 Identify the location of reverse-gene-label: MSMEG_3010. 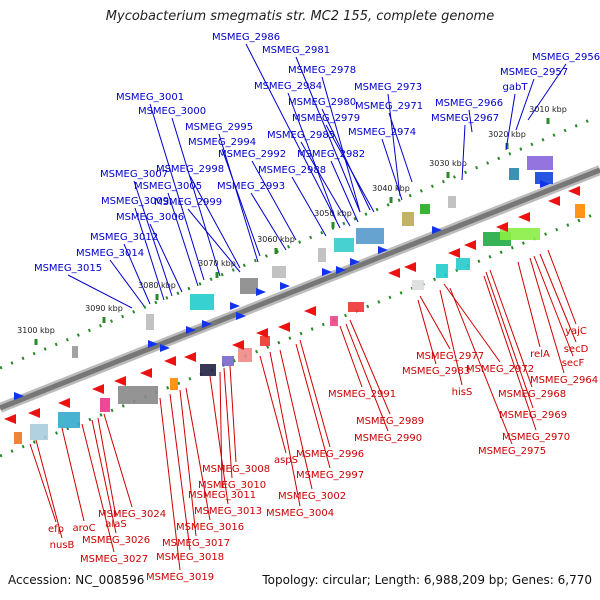
(232, 485).